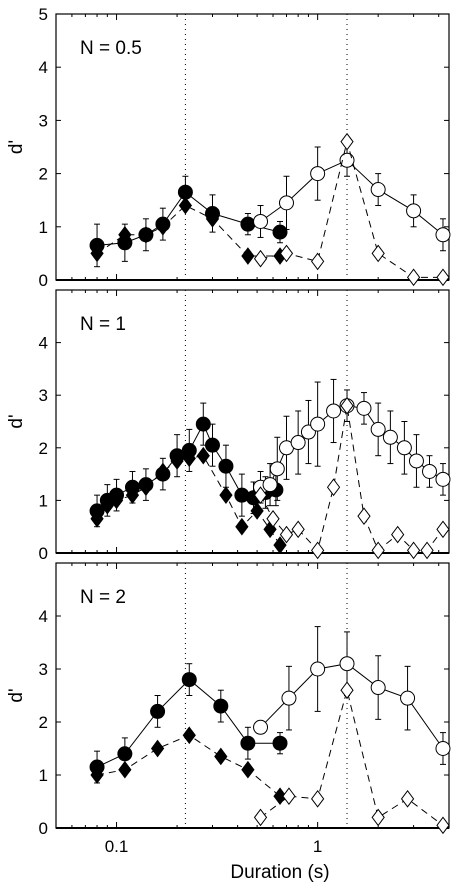 This screenshot has width=452, height=888. What do you see at coordinates (103, 324) in the screenshot?
I see `panel-label: N = 1` at bounding box center [103, 324].